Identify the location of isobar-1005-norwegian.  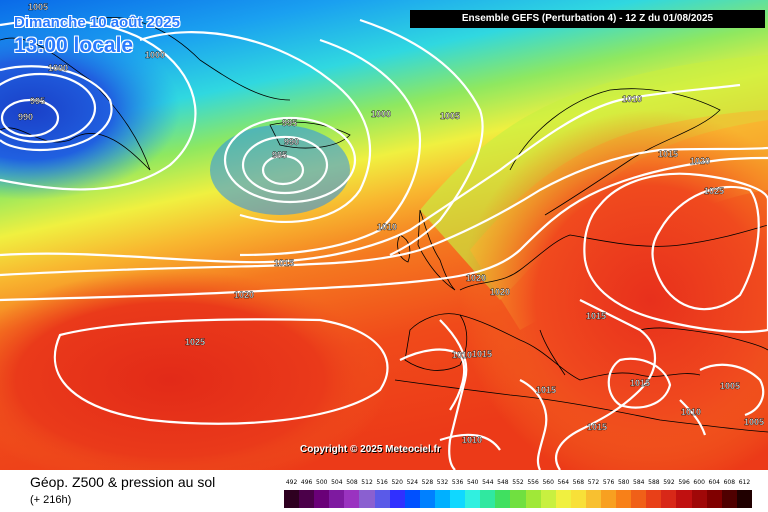
(421, 137).